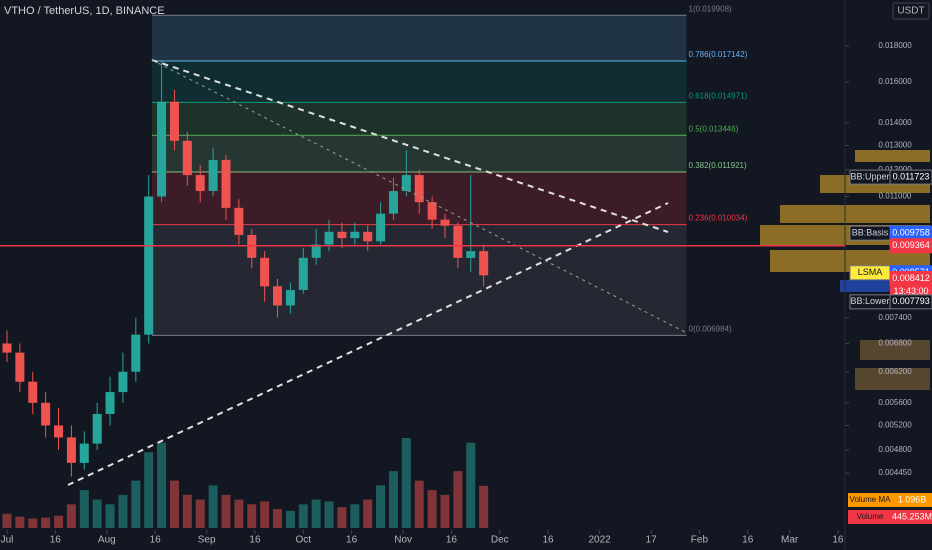 Image resolution: width=932 pixels, height=550 pixels. What do you see at coordinates (870, 233) in the screenshot?
I see `tag-name: BB:Basis` at bounding box center [870, 233].